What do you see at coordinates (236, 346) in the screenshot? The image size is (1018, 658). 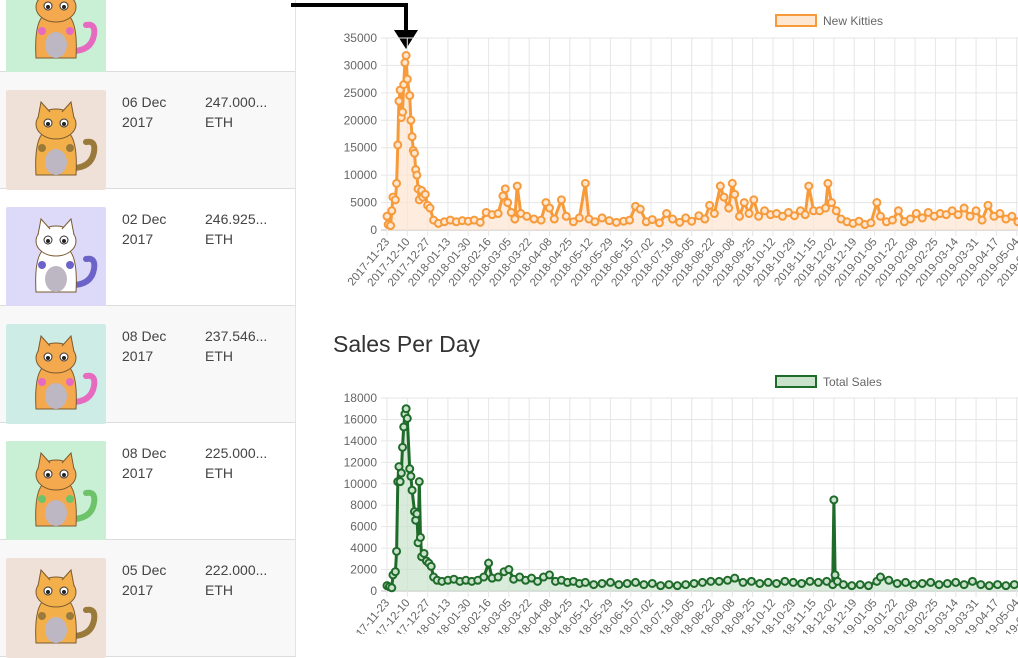 I see `sale-price: 237.546... ETH` at bounding box center [236, 346].